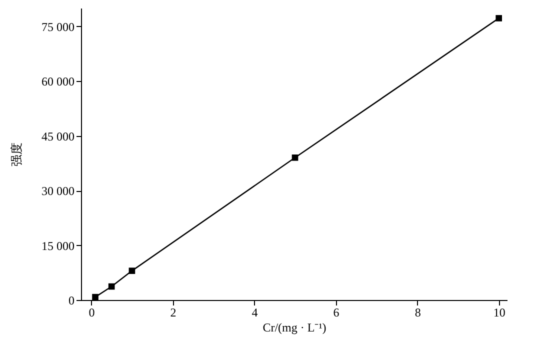  What do you see at coordinates (499, 313) in the screenshot?
I see `x-tick-label: 10` at bounding box center [499, 313].